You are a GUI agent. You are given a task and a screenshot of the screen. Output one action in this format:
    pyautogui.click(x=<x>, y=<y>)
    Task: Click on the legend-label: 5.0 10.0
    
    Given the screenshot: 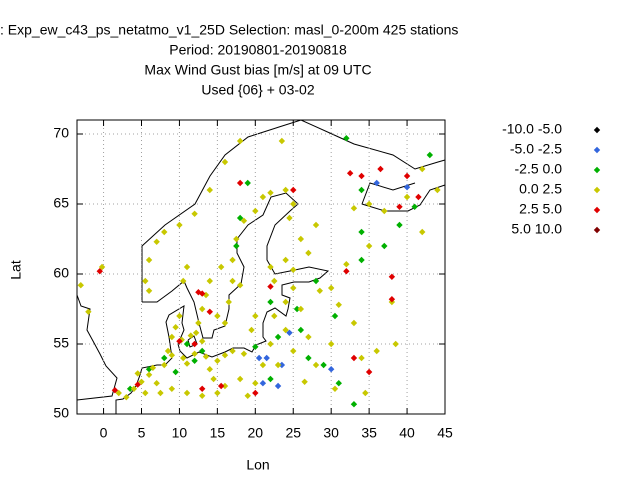 What is the action you would take?
    pyautogui.click(x=536, y=229)
    